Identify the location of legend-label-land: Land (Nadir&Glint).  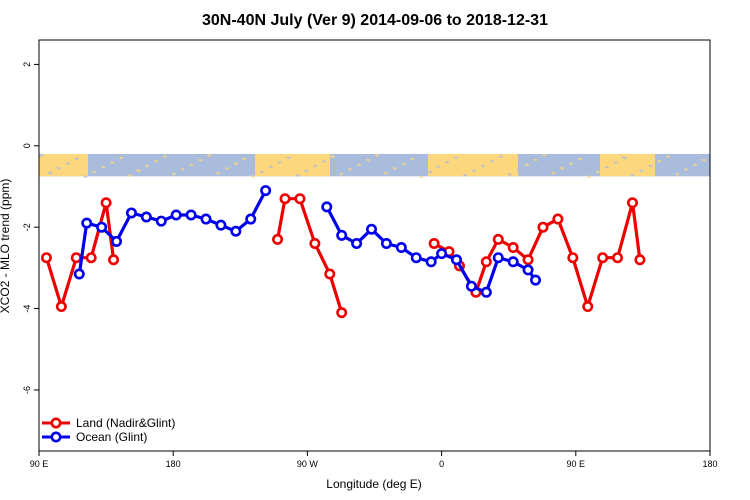
(125, 423).